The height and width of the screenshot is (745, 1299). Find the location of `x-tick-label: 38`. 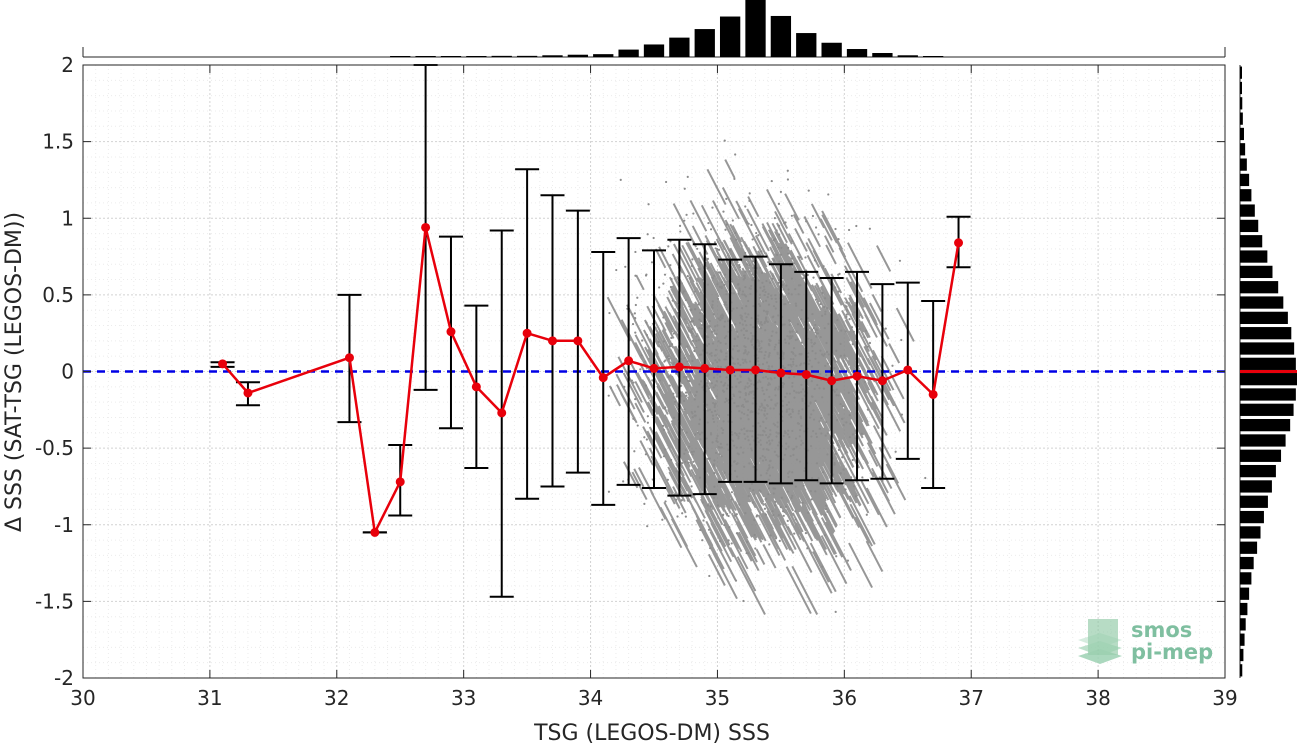

x-tick-label: 38 is located at coordinates (1097, 698).